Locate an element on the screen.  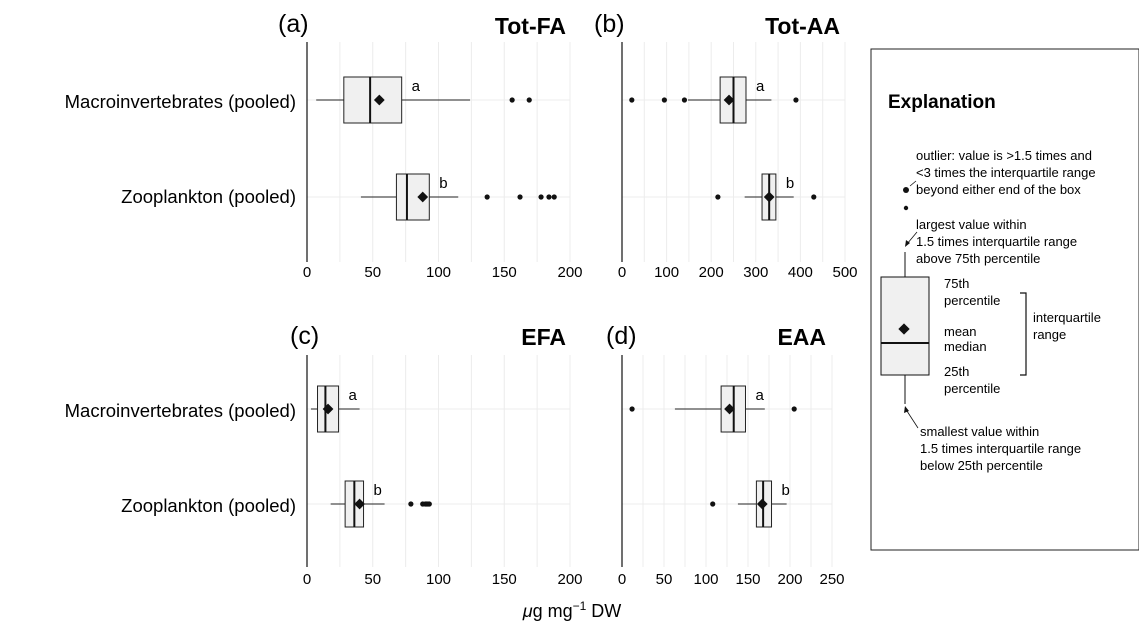
x-tick-label: 300 is located at coordinates (755, 272).